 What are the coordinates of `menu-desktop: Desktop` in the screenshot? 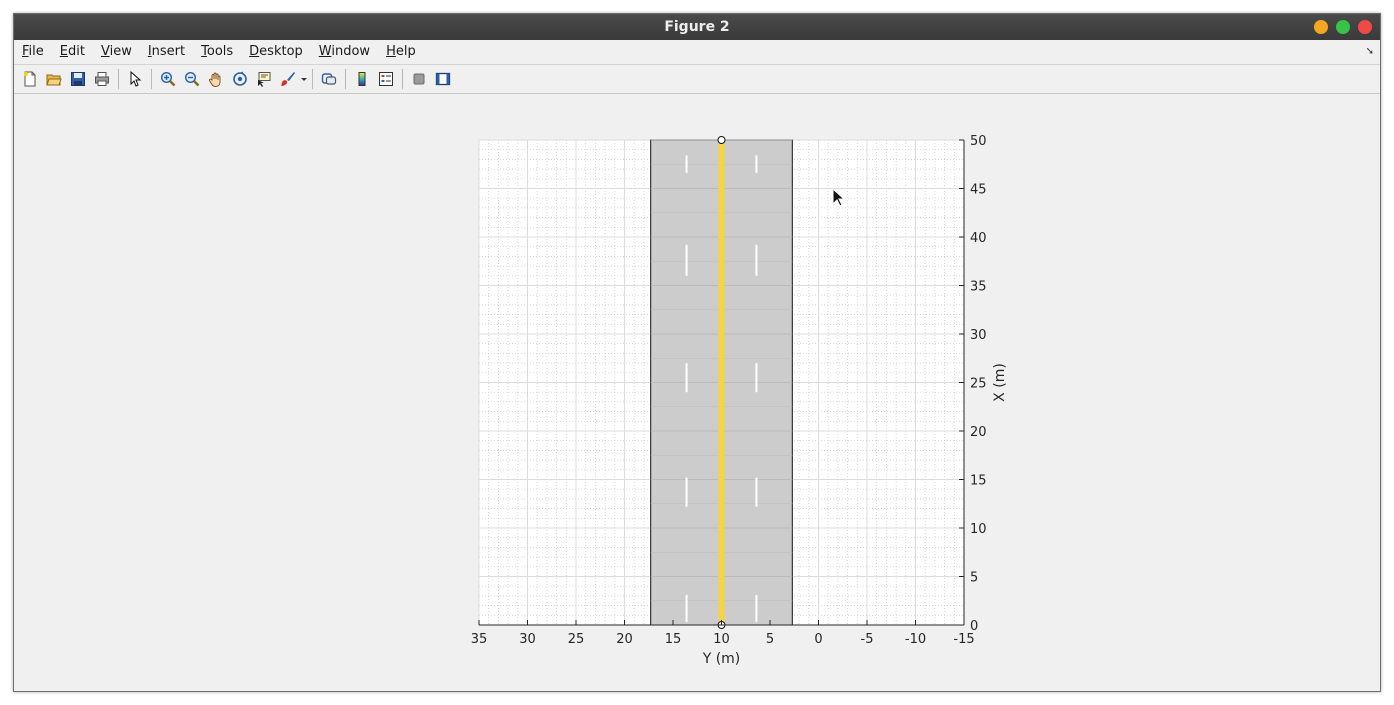 It's located at (276, 51).